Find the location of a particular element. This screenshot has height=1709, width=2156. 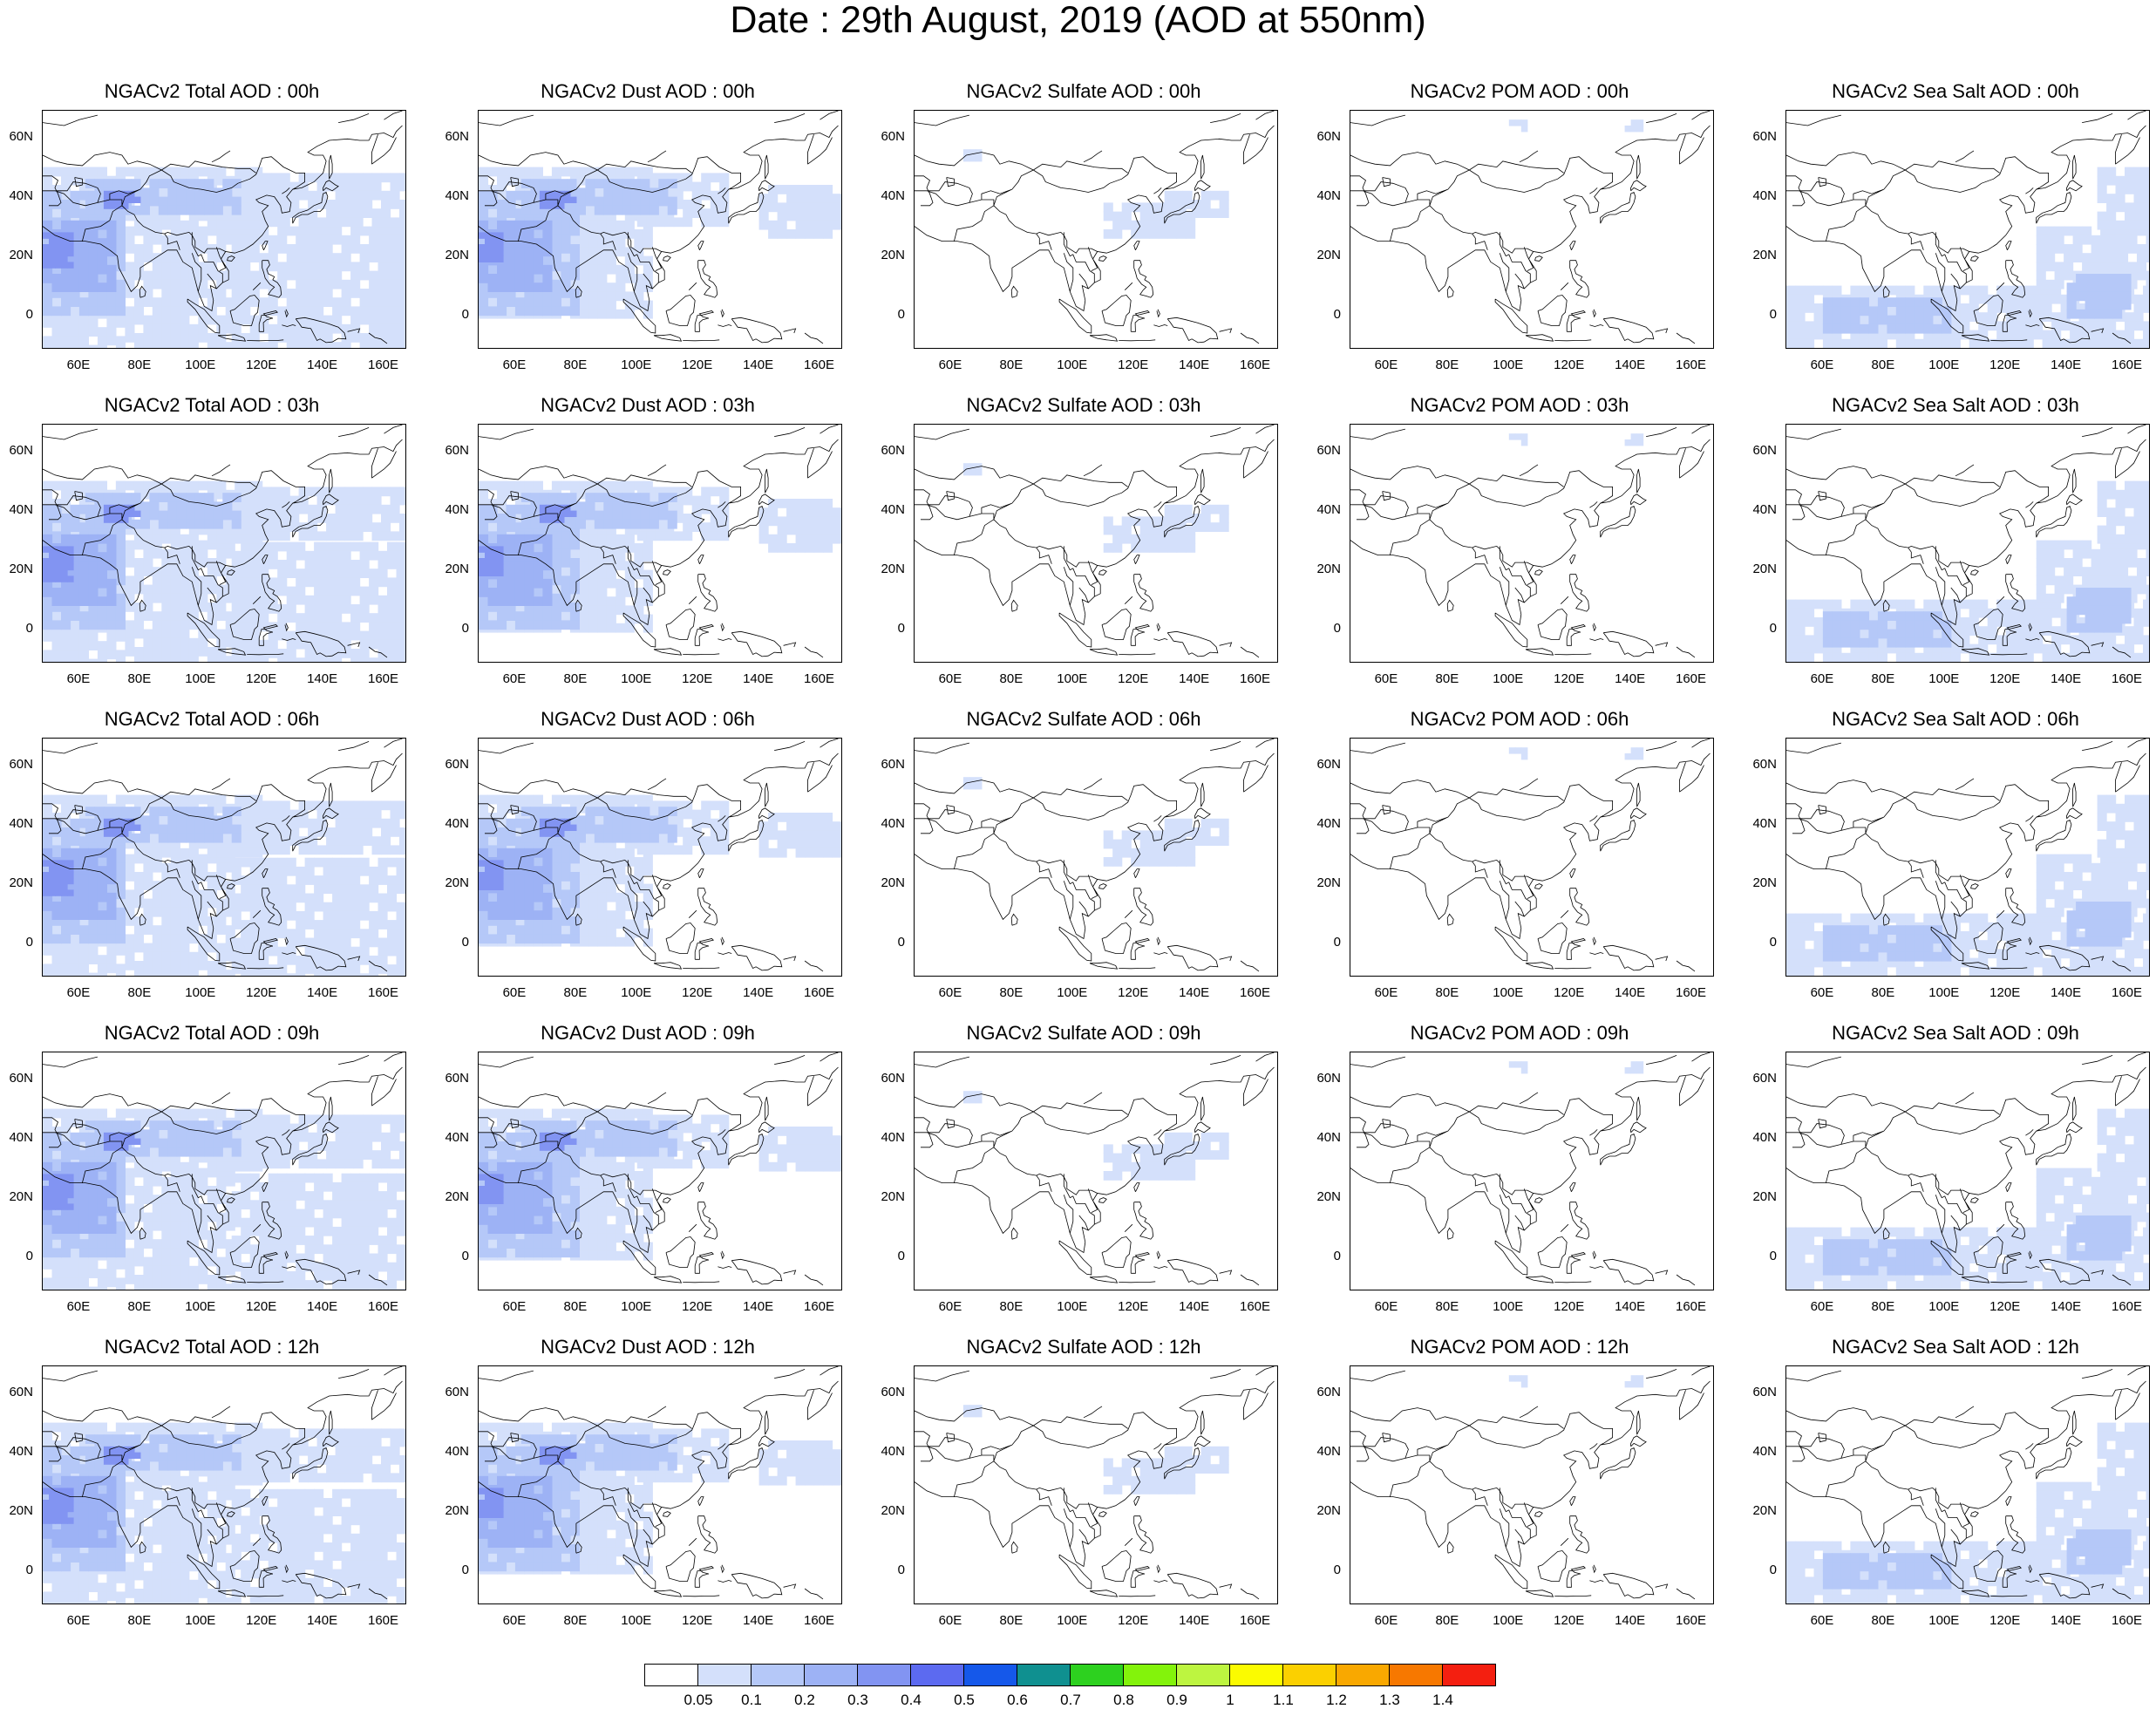

colorbar-label: 0.05 is located at coordinates (698, 1700).